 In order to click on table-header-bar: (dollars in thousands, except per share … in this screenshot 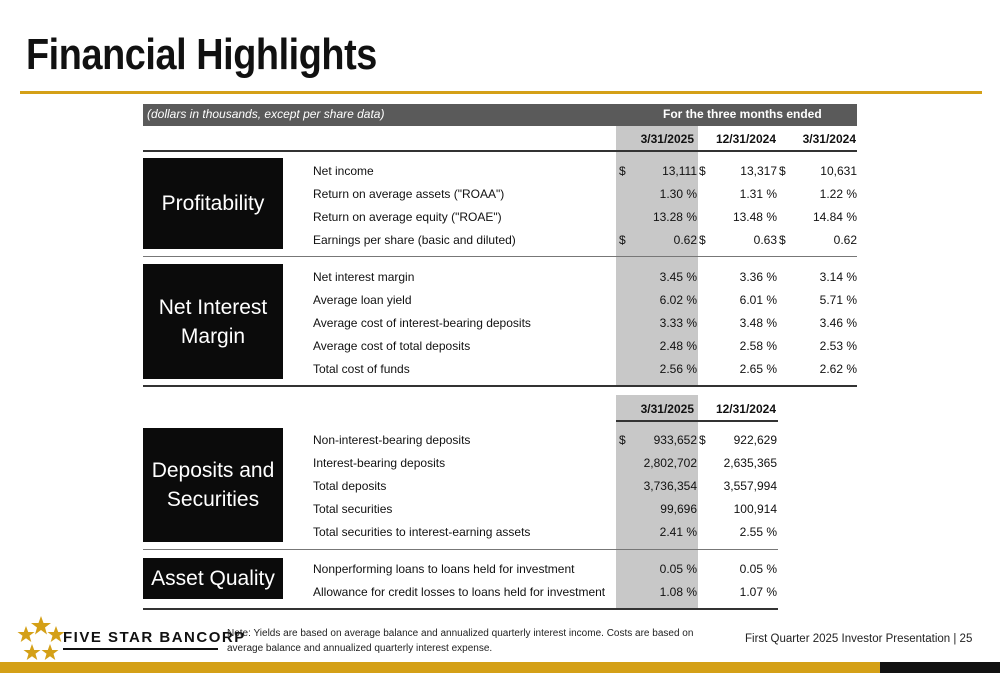, I will do `click(500, 115)`.